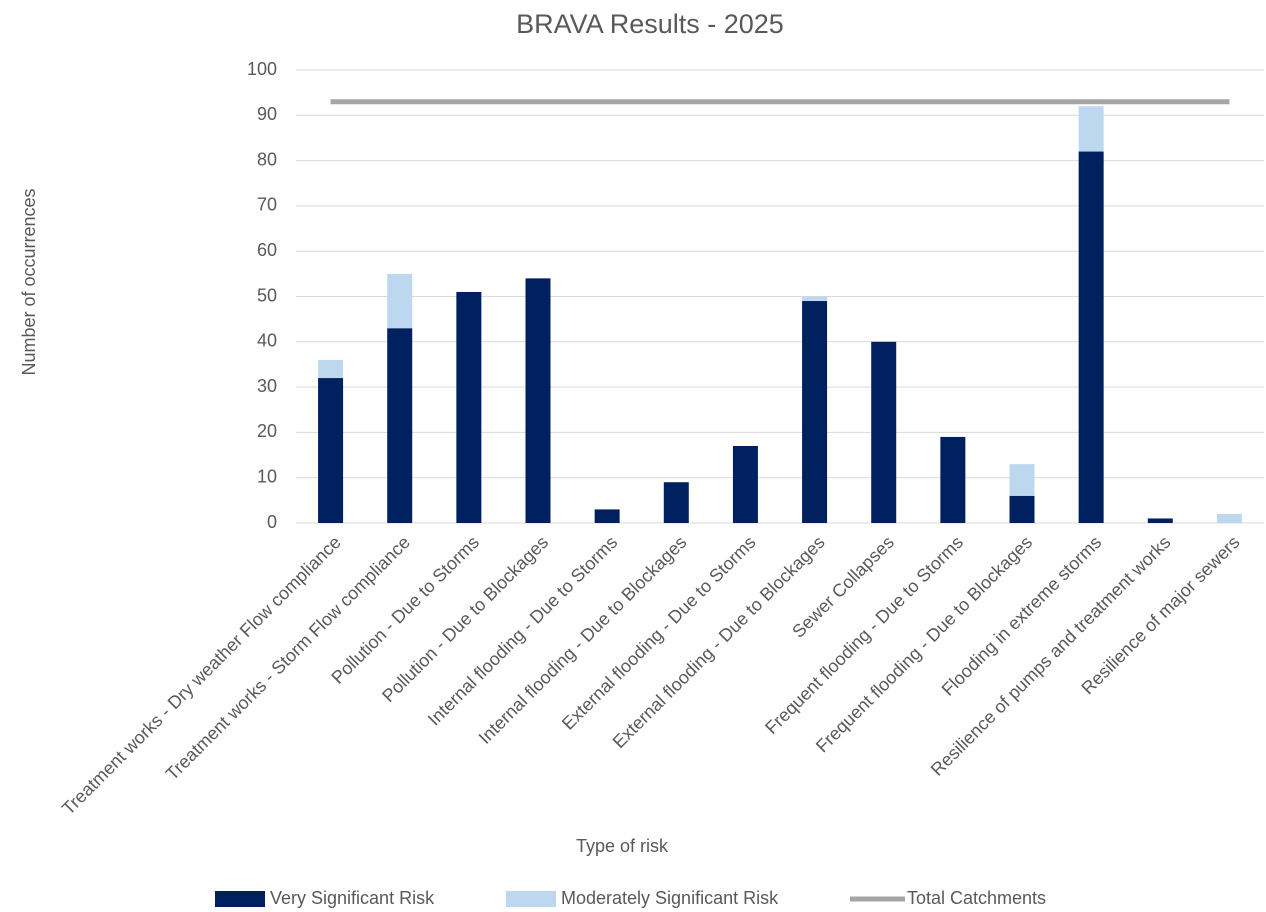 The image size is (1266, 912). Describe the element at coordinates (29, 281) in the screenshot. I see `y-axis-title: Number of occurrences` at that location.